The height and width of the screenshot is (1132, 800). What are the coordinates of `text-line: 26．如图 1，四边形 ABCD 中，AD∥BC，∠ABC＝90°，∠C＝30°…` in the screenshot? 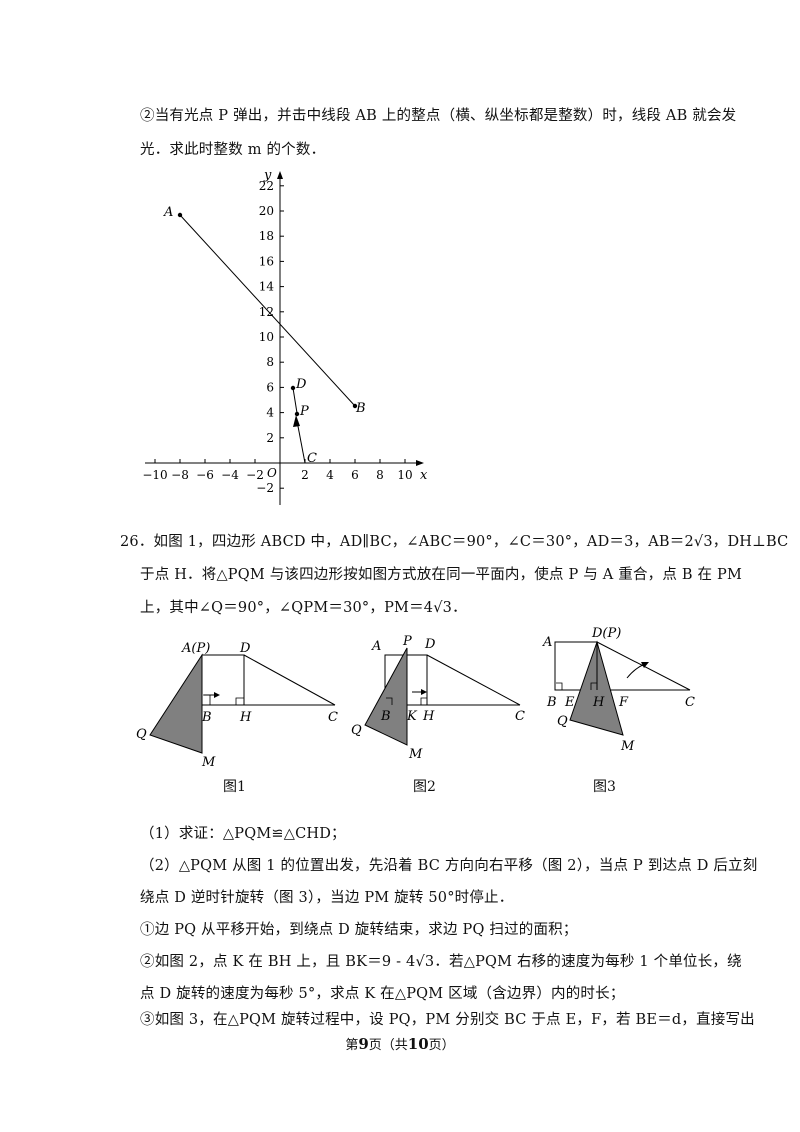 It's located at (454, 542).